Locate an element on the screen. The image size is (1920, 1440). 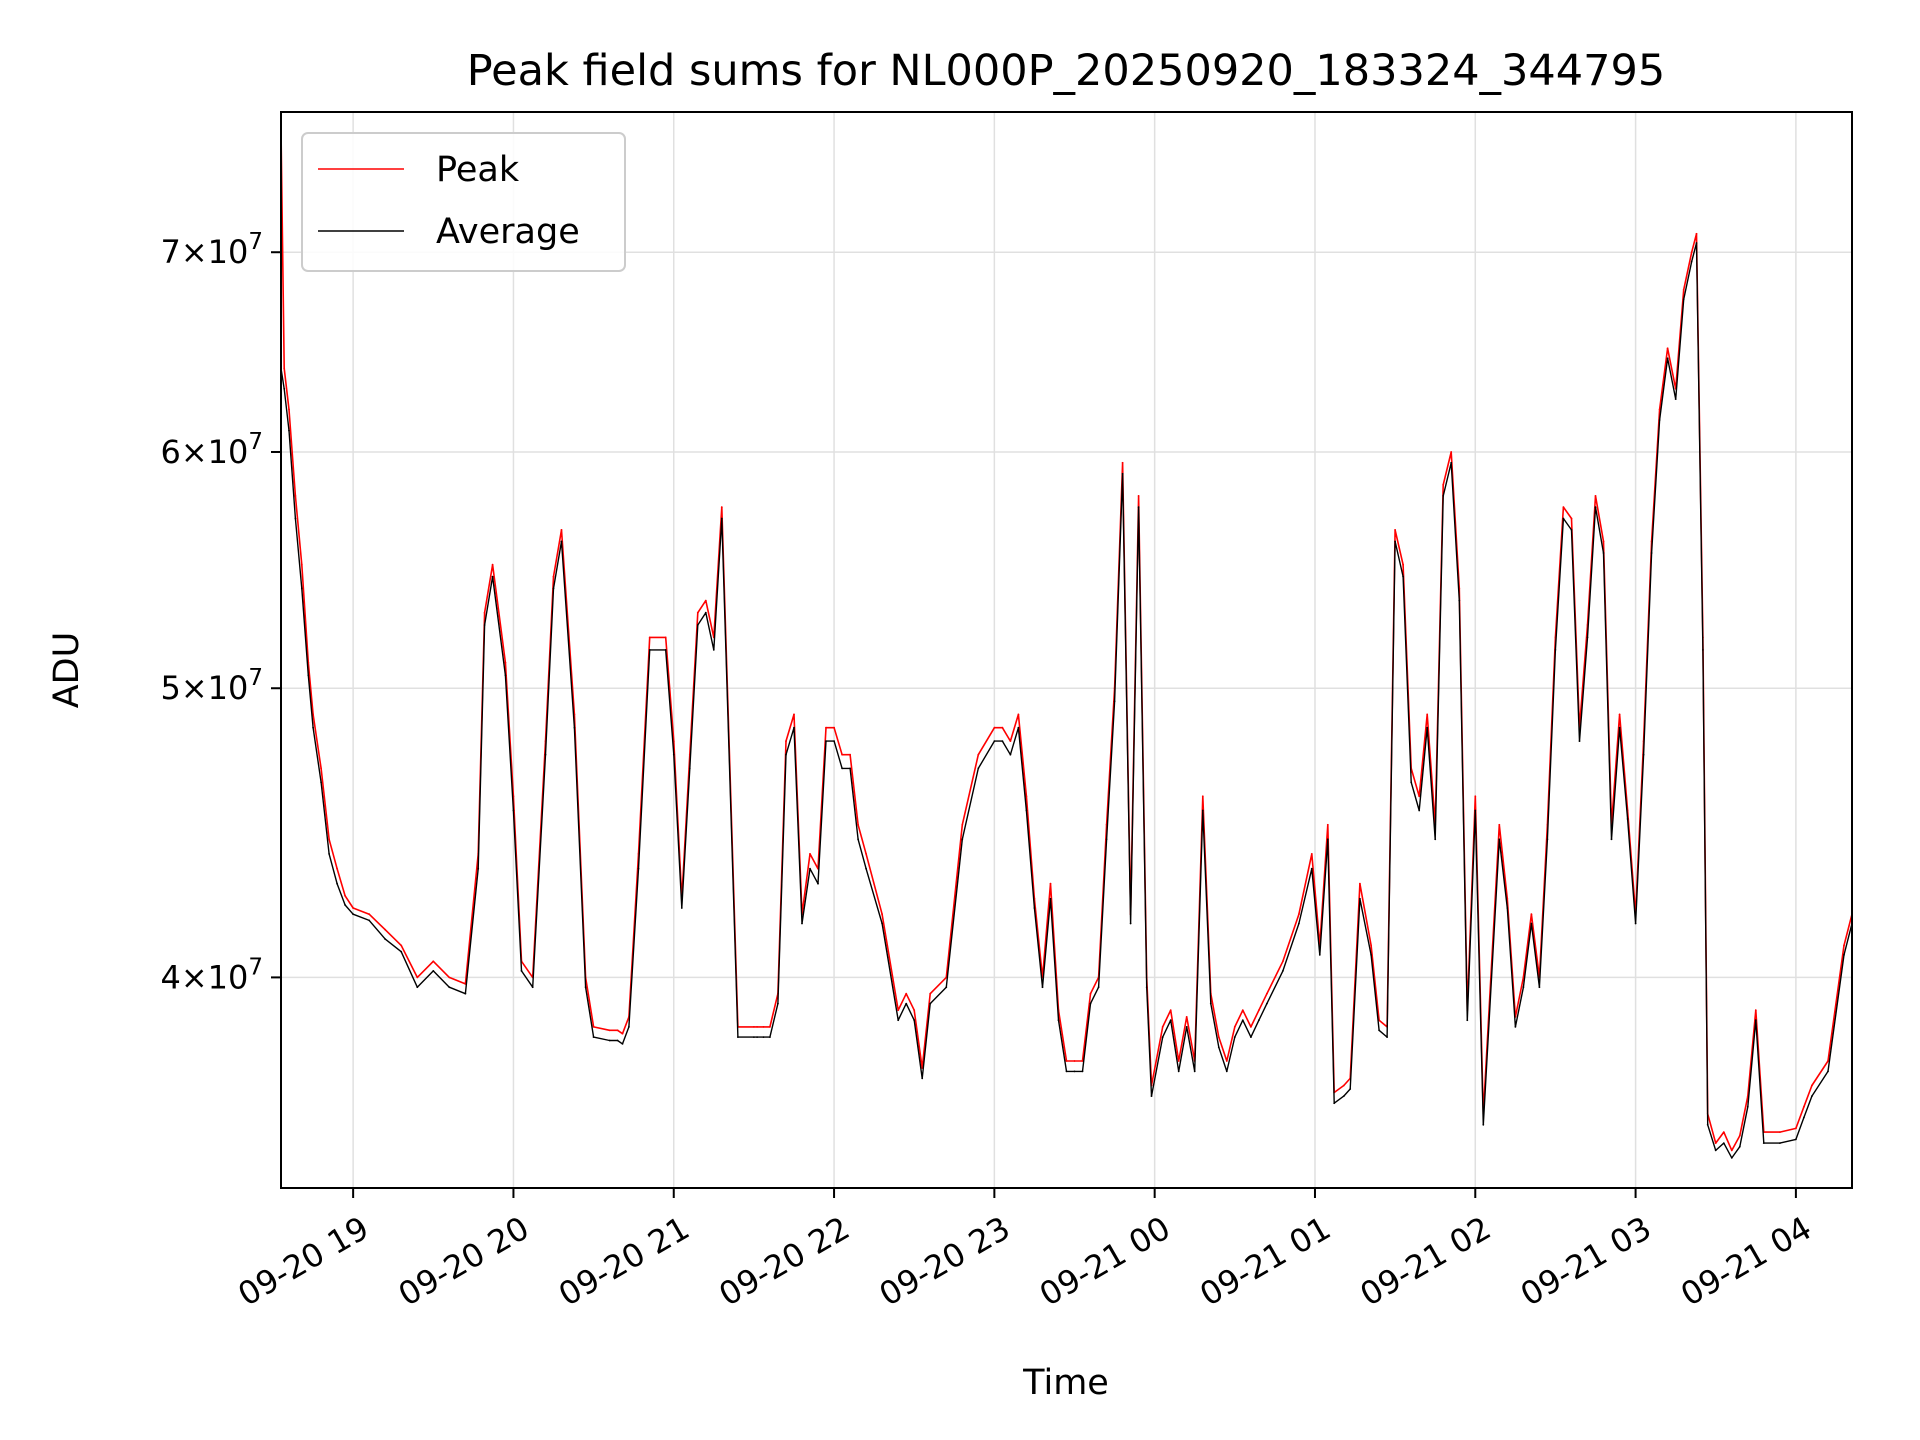
legend-peak-label: Peak is located at coordinates (478, 170).